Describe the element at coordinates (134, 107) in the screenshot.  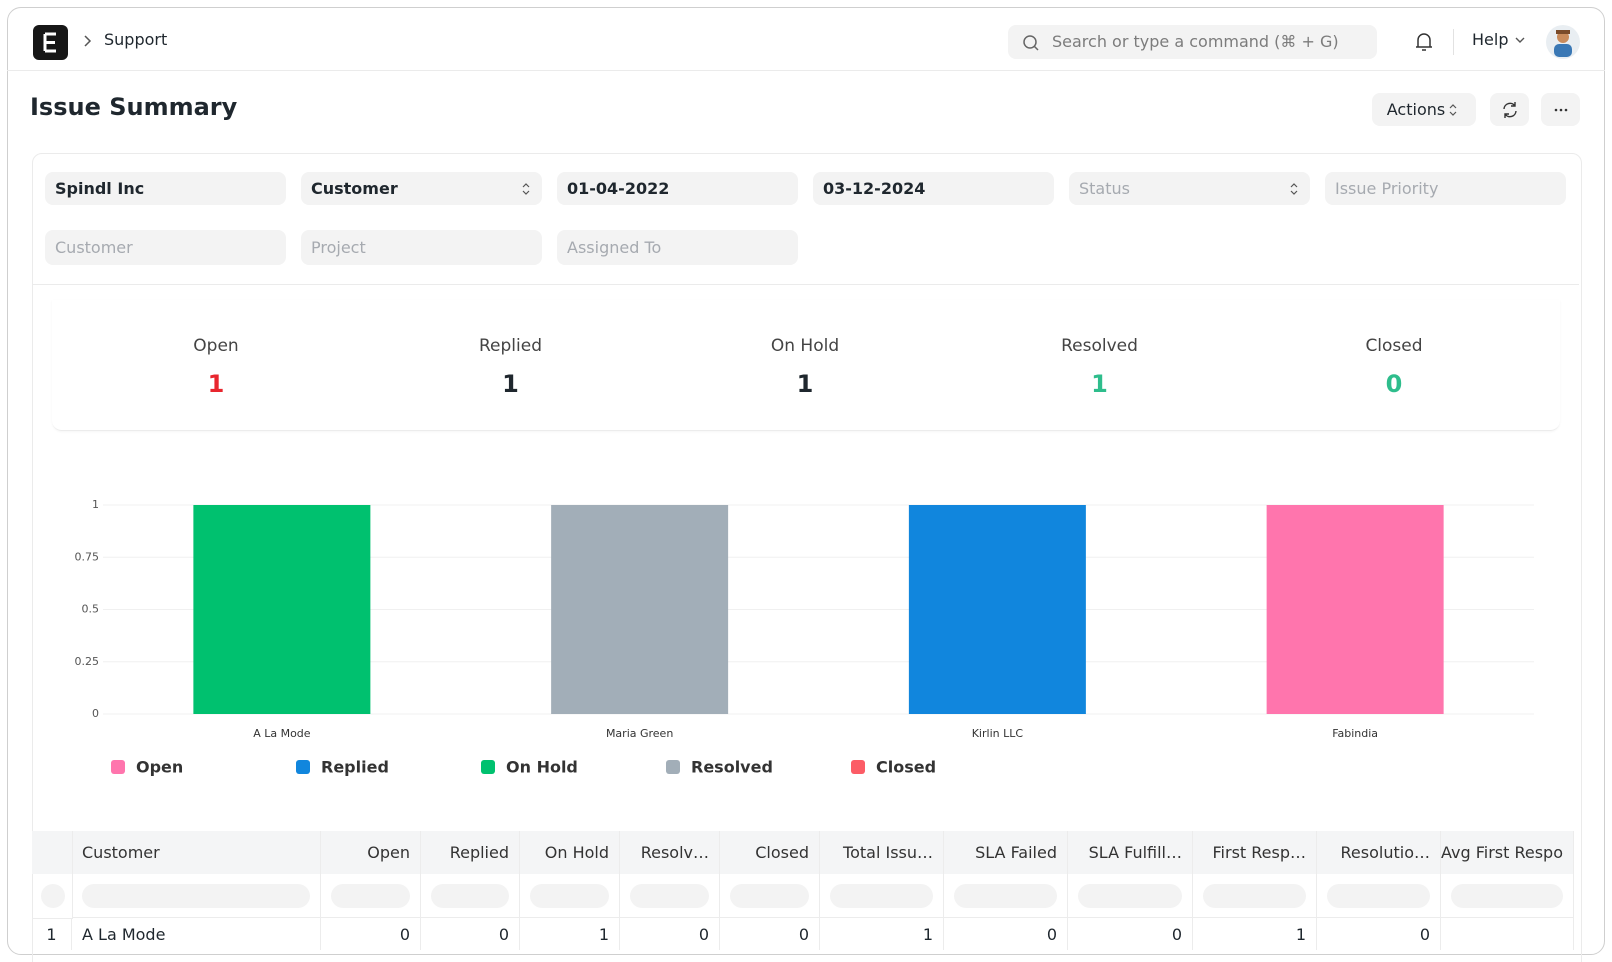
I see `page-title: Issue Summary` at that location.